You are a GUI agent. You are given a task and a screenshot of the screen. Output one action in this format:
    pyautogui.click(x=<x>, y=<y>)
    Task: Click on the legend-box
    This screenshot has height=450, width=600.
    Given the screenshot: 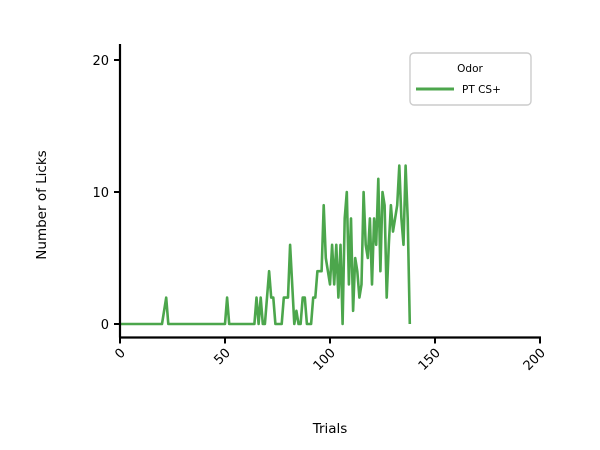 What is the action you would take?
    pyautogui.click(x=470, y=79)
    